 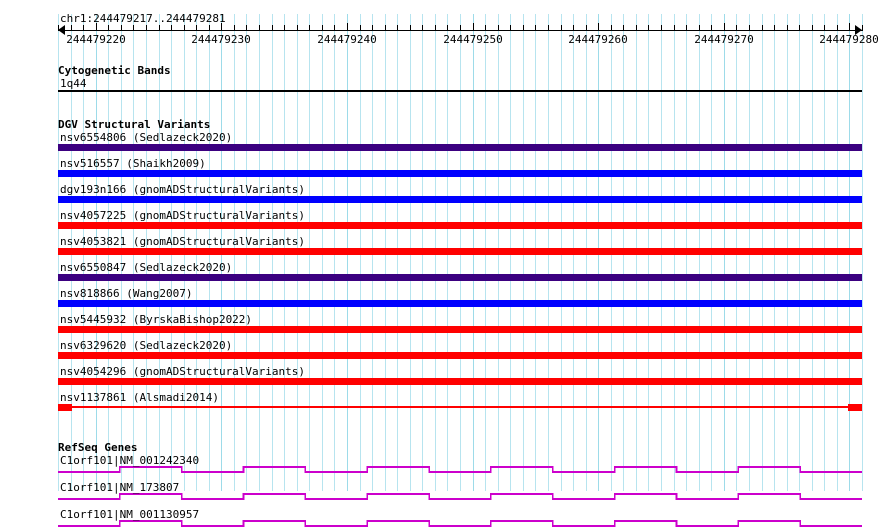 What do you see at coordinates (724, 39) in the screenshot?
I see `ruler-tick-label: 244479270` at bounding box center [724, 39].